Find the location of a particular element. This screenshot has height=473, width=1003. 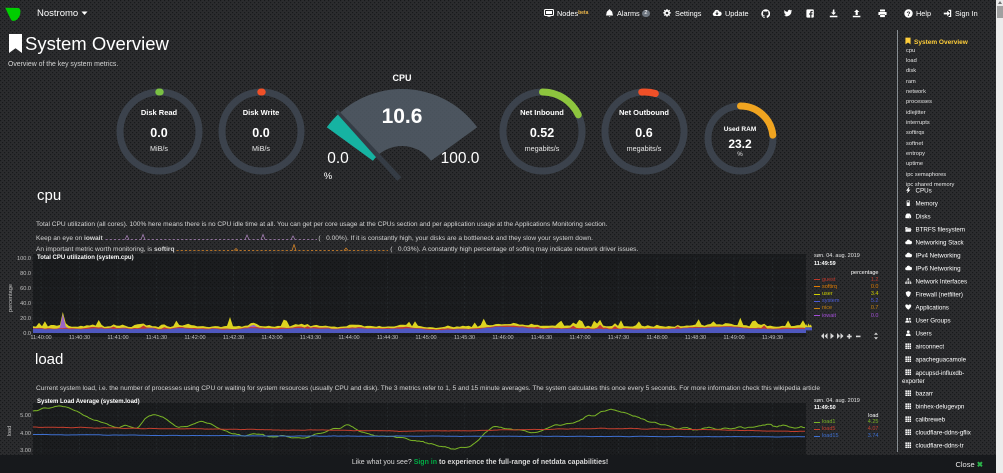

svg-text: 100.0 is located at coordinates (24, 259).